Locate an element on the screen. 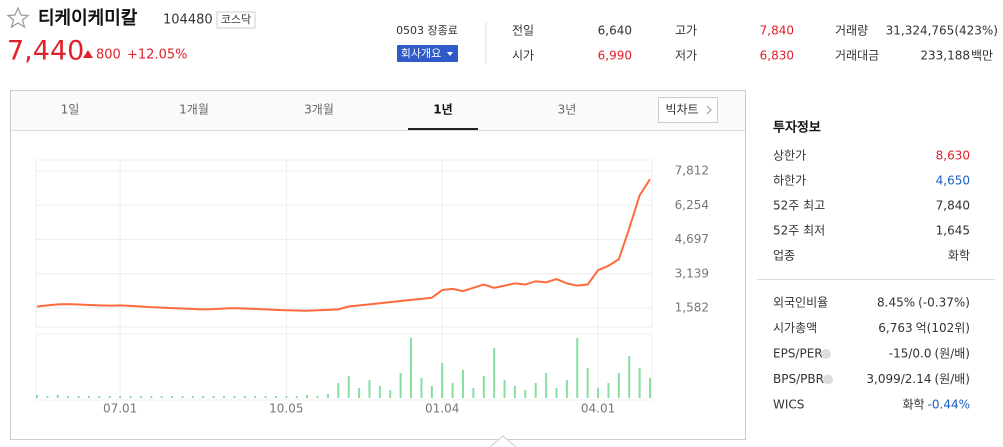  info-label: BPS/PBR is located at coordinates (798, 379).